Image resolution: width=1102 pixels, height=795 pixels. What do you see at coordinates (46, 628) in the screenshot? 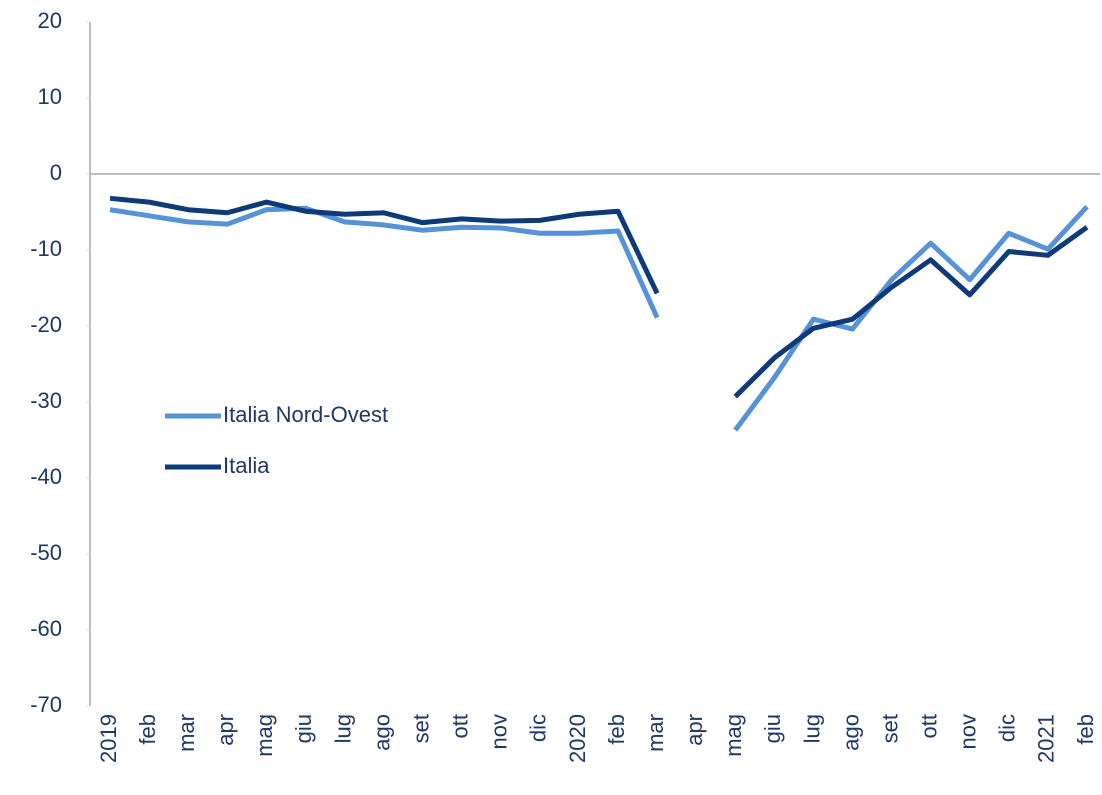
I see `y-tick-label: -60` at bounding box center [46, 628].